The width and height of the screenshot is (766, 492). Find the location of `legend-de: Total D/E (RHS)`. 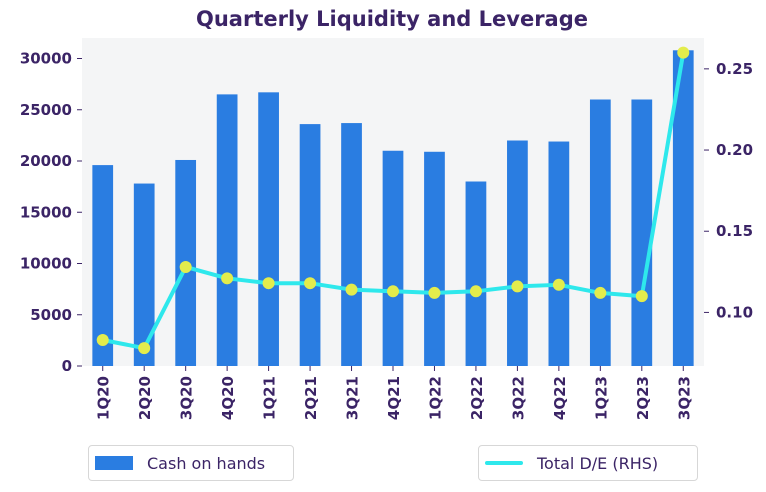

legend-de: Total D/E (RHS) is located at coordinates (588, 463).